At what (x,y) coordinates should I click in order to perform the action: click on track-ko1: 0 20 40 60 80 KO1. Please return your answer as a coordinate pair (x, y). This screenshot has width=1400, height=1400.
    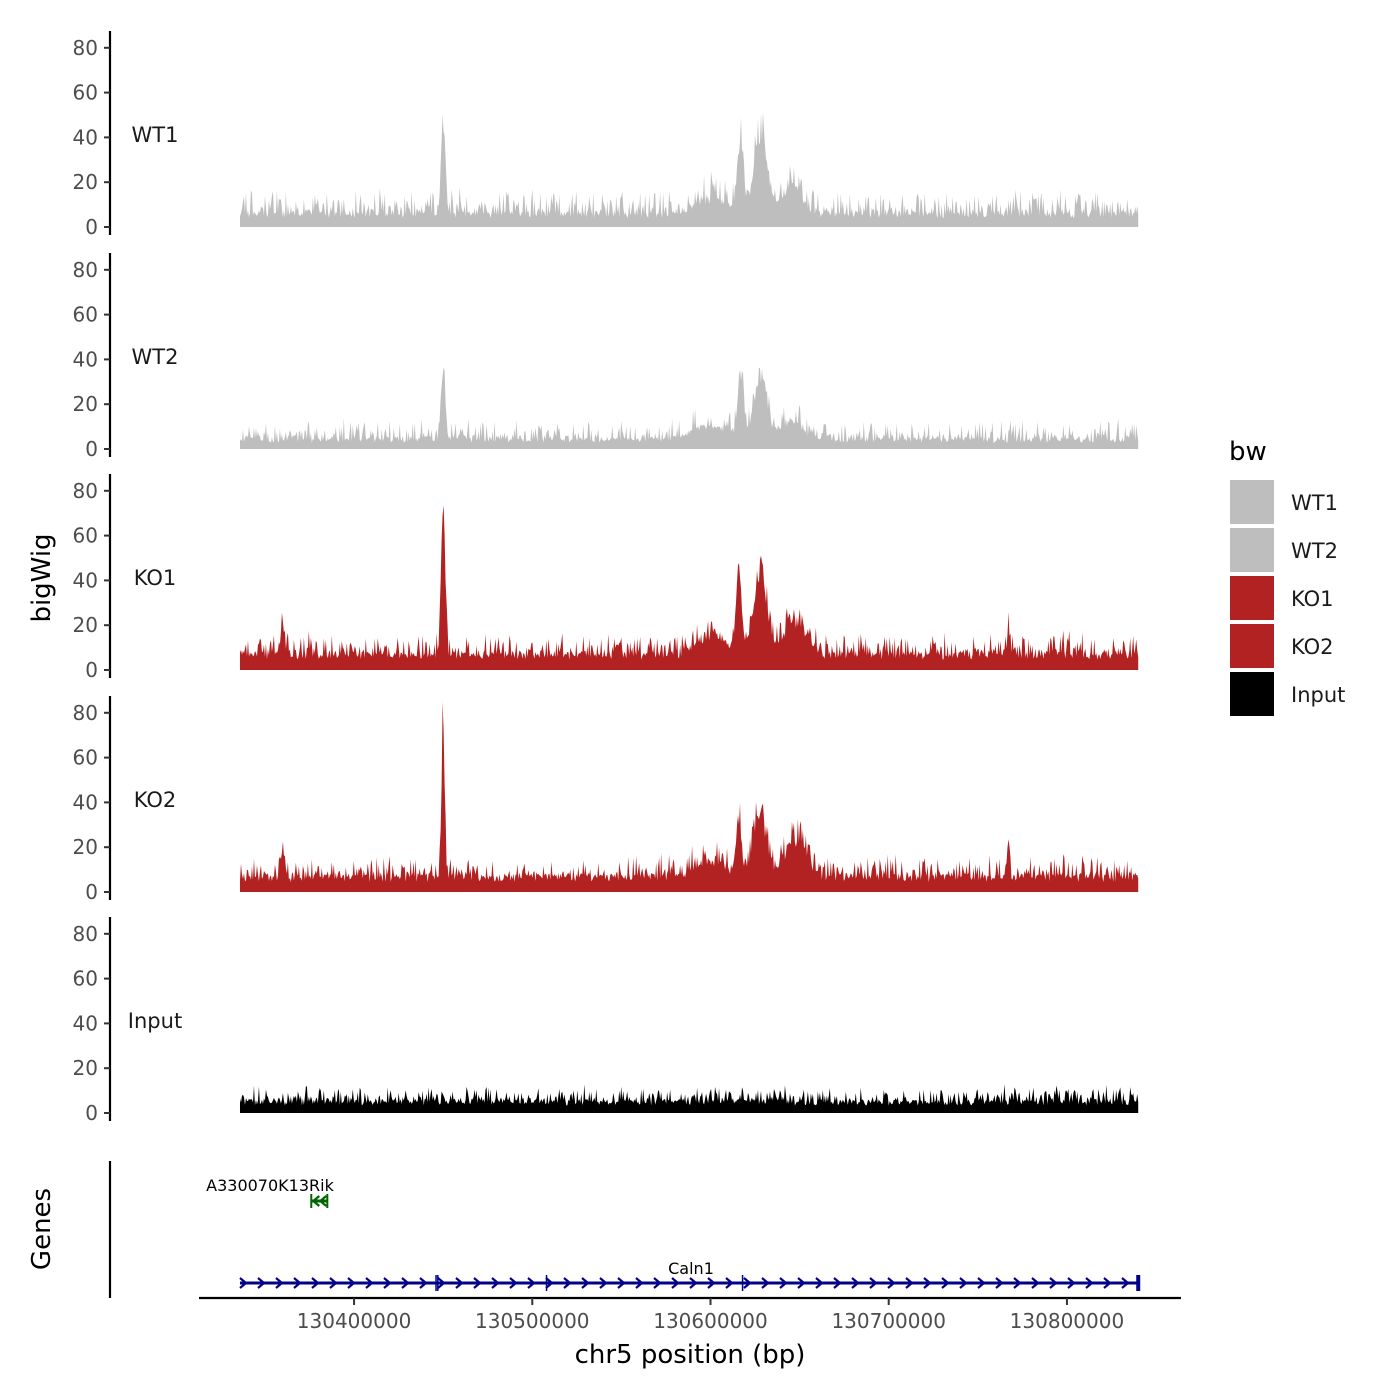
    Looking at the image, I should click on (606, 578).